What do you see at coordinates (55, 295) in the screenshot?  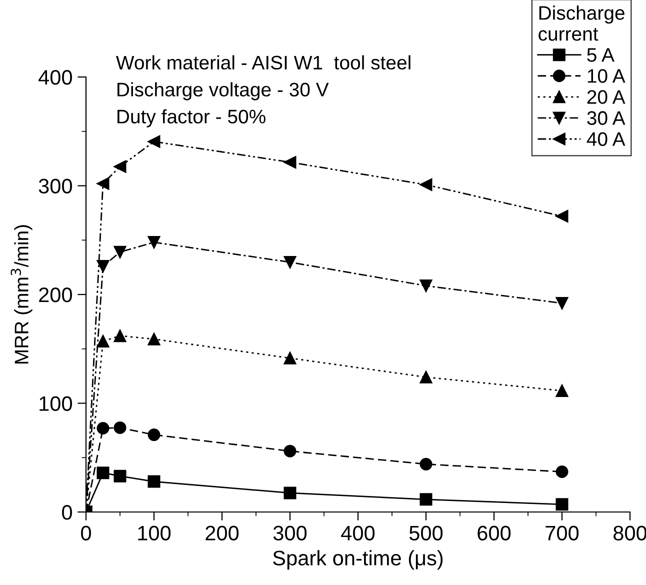 I see `y-tick-label: 200` at bounding box center [55, 295].